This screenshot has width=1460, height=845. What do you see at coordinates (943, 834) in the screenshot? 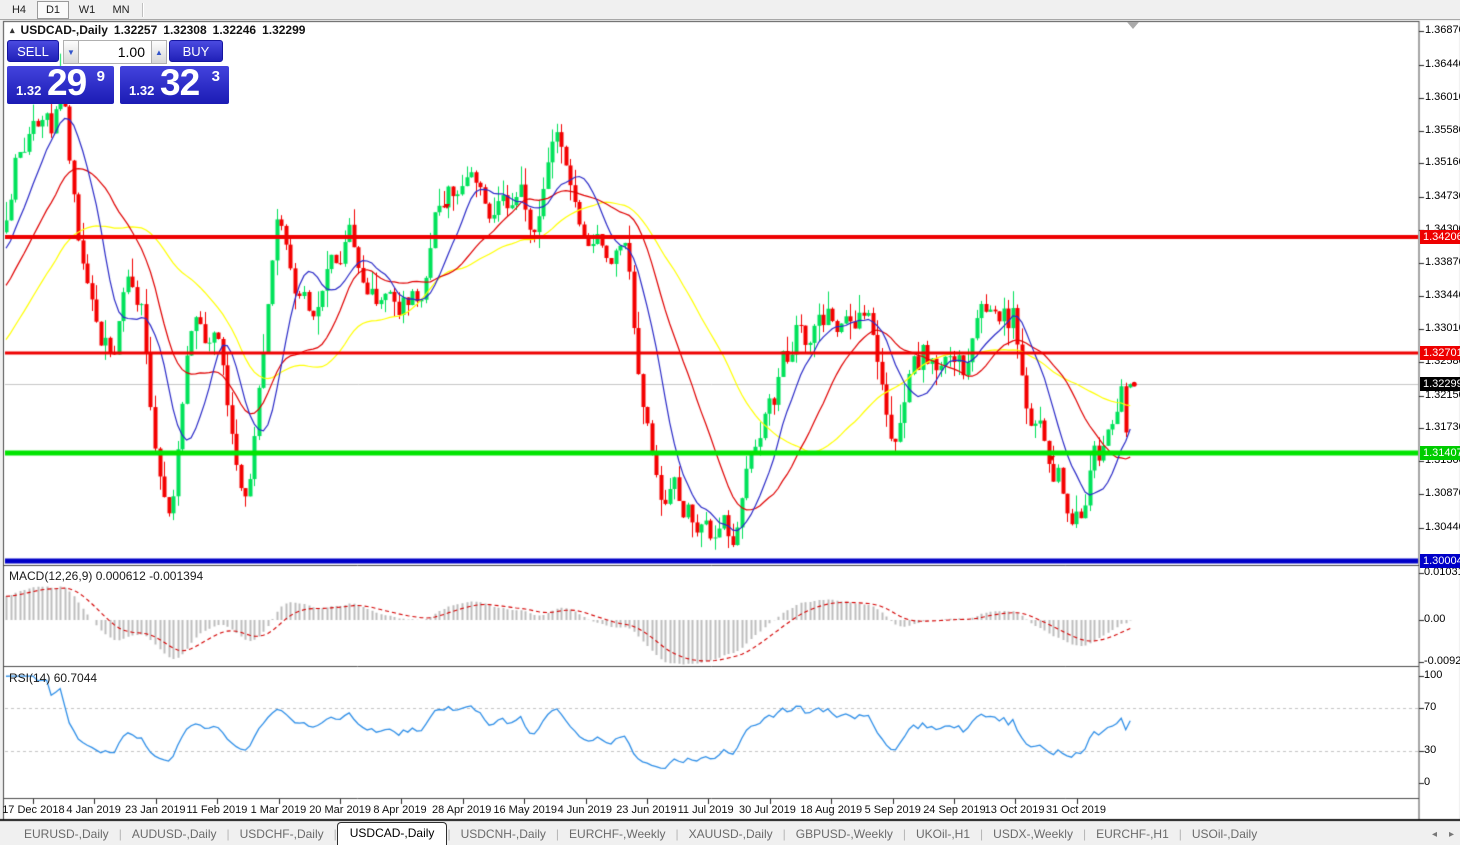
I see `tab-ukoil-h1: UKOil-,H1` at bounding box center [943, 834].